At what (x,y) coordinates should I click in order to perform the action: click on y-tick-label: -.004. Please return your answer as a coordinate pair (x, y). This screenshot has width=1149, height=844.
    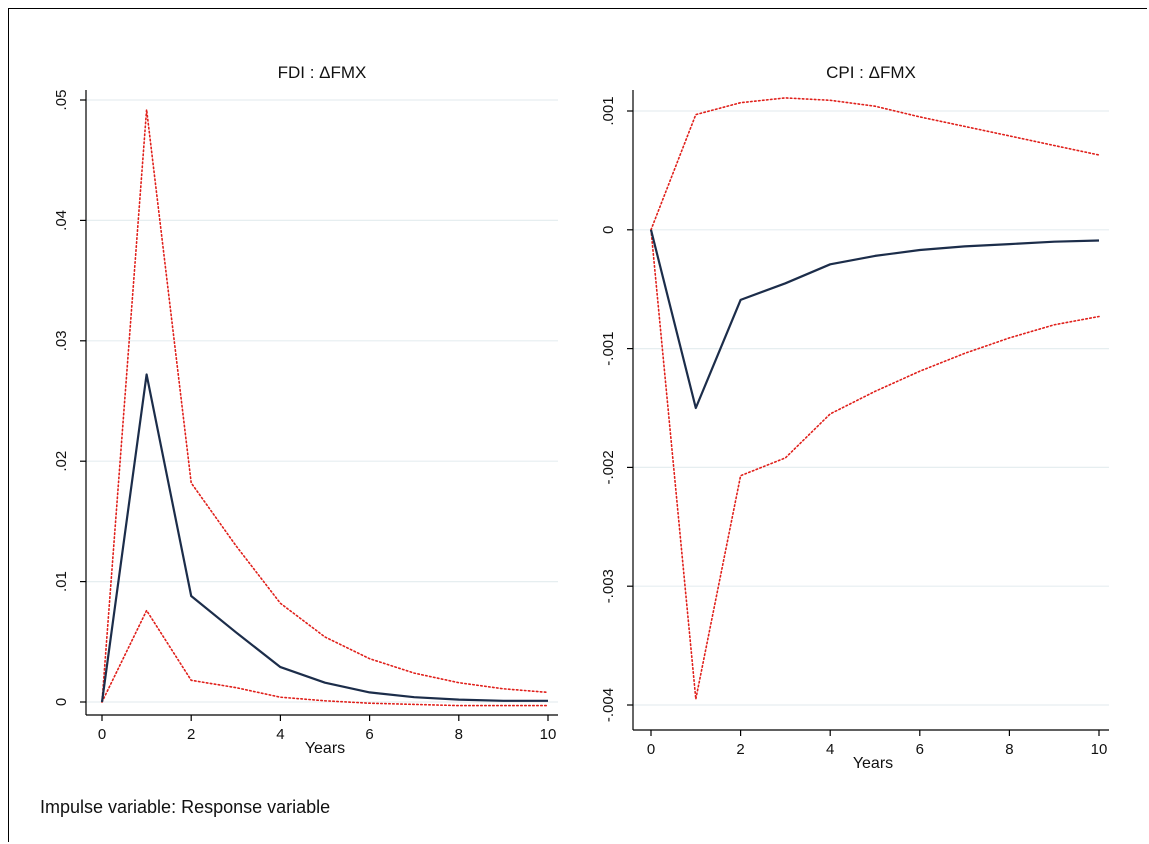
    Looking at the image, I should click on (608, 705).